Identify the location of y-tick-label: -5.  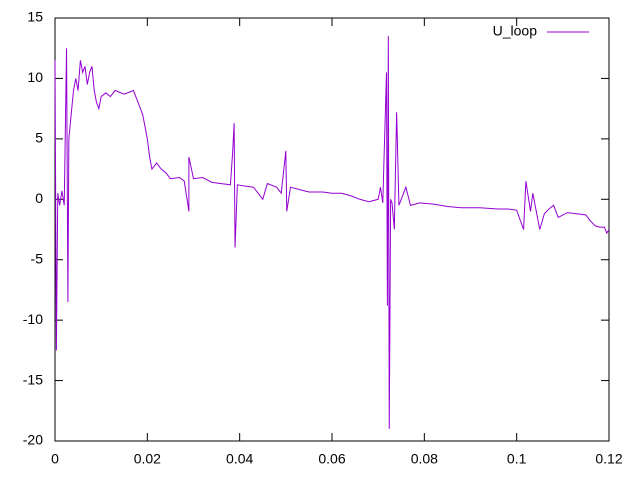
(37, 258).